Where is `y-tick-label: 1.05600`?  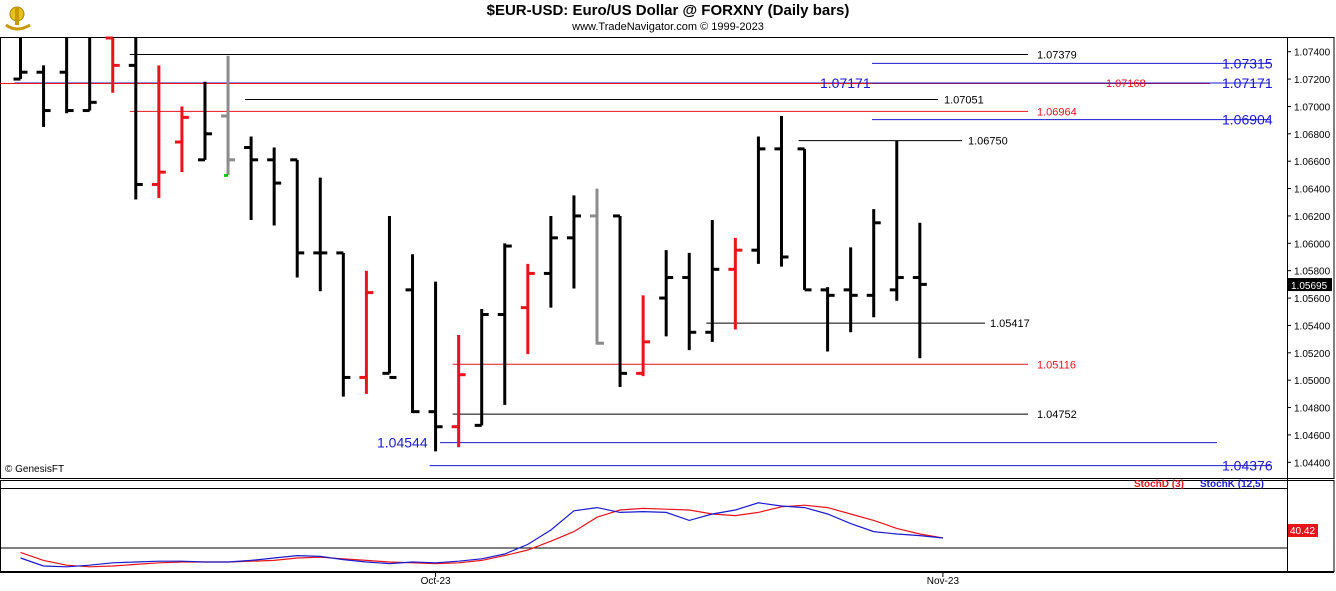
y-tick-label: 1.05600 is located at coordinates (1312, 299).